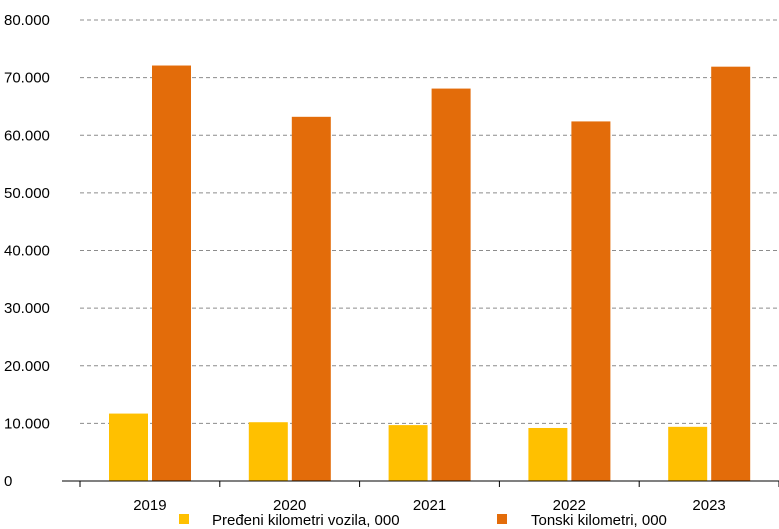  I want to click on bar-0-2020, so click(268, 451).